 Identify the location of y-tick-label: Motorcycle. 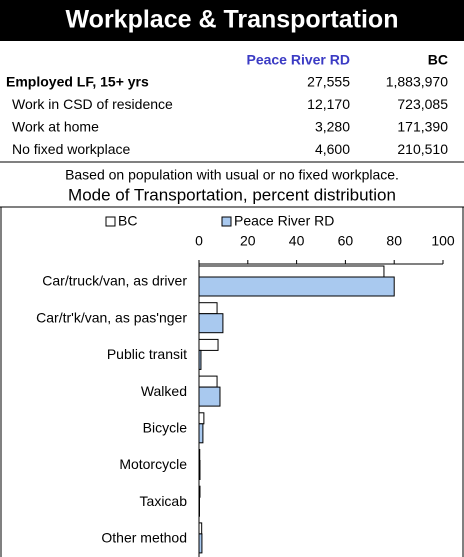
(153, 464).